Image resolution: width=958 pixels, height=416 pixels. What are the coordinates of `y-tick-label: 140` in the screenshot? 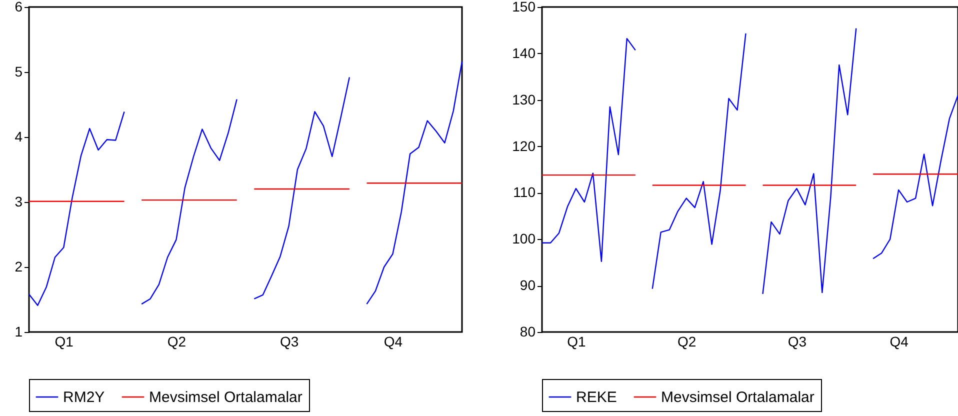 It's located at (524, 52).